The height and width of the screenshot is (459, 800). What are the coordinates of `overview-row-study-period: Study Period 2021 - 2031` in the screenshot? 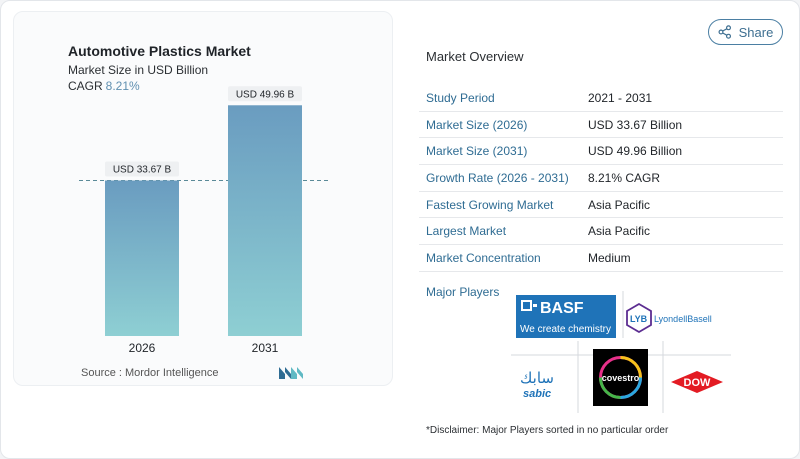 It's located at (601, 98).